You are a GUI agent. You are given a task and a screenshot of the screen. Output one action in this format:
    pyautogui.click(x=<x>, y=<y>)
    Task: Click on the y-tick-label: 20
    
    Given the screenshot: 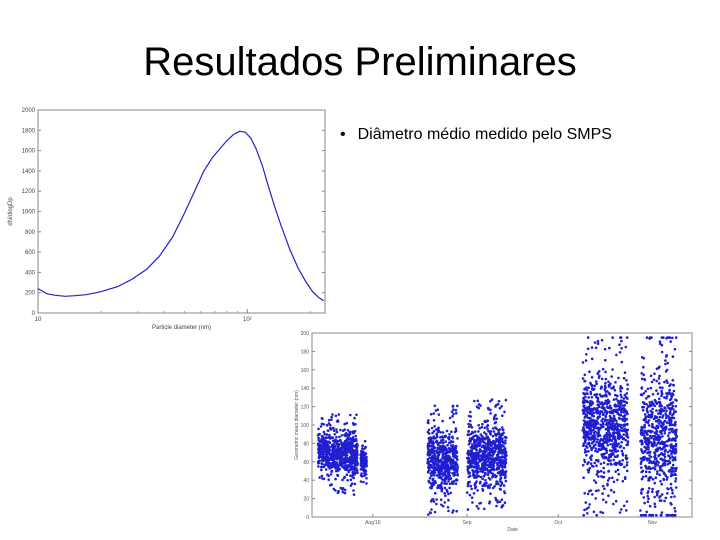 What is the action you would take?
    pyautogui.click(x=306, y=500)
    